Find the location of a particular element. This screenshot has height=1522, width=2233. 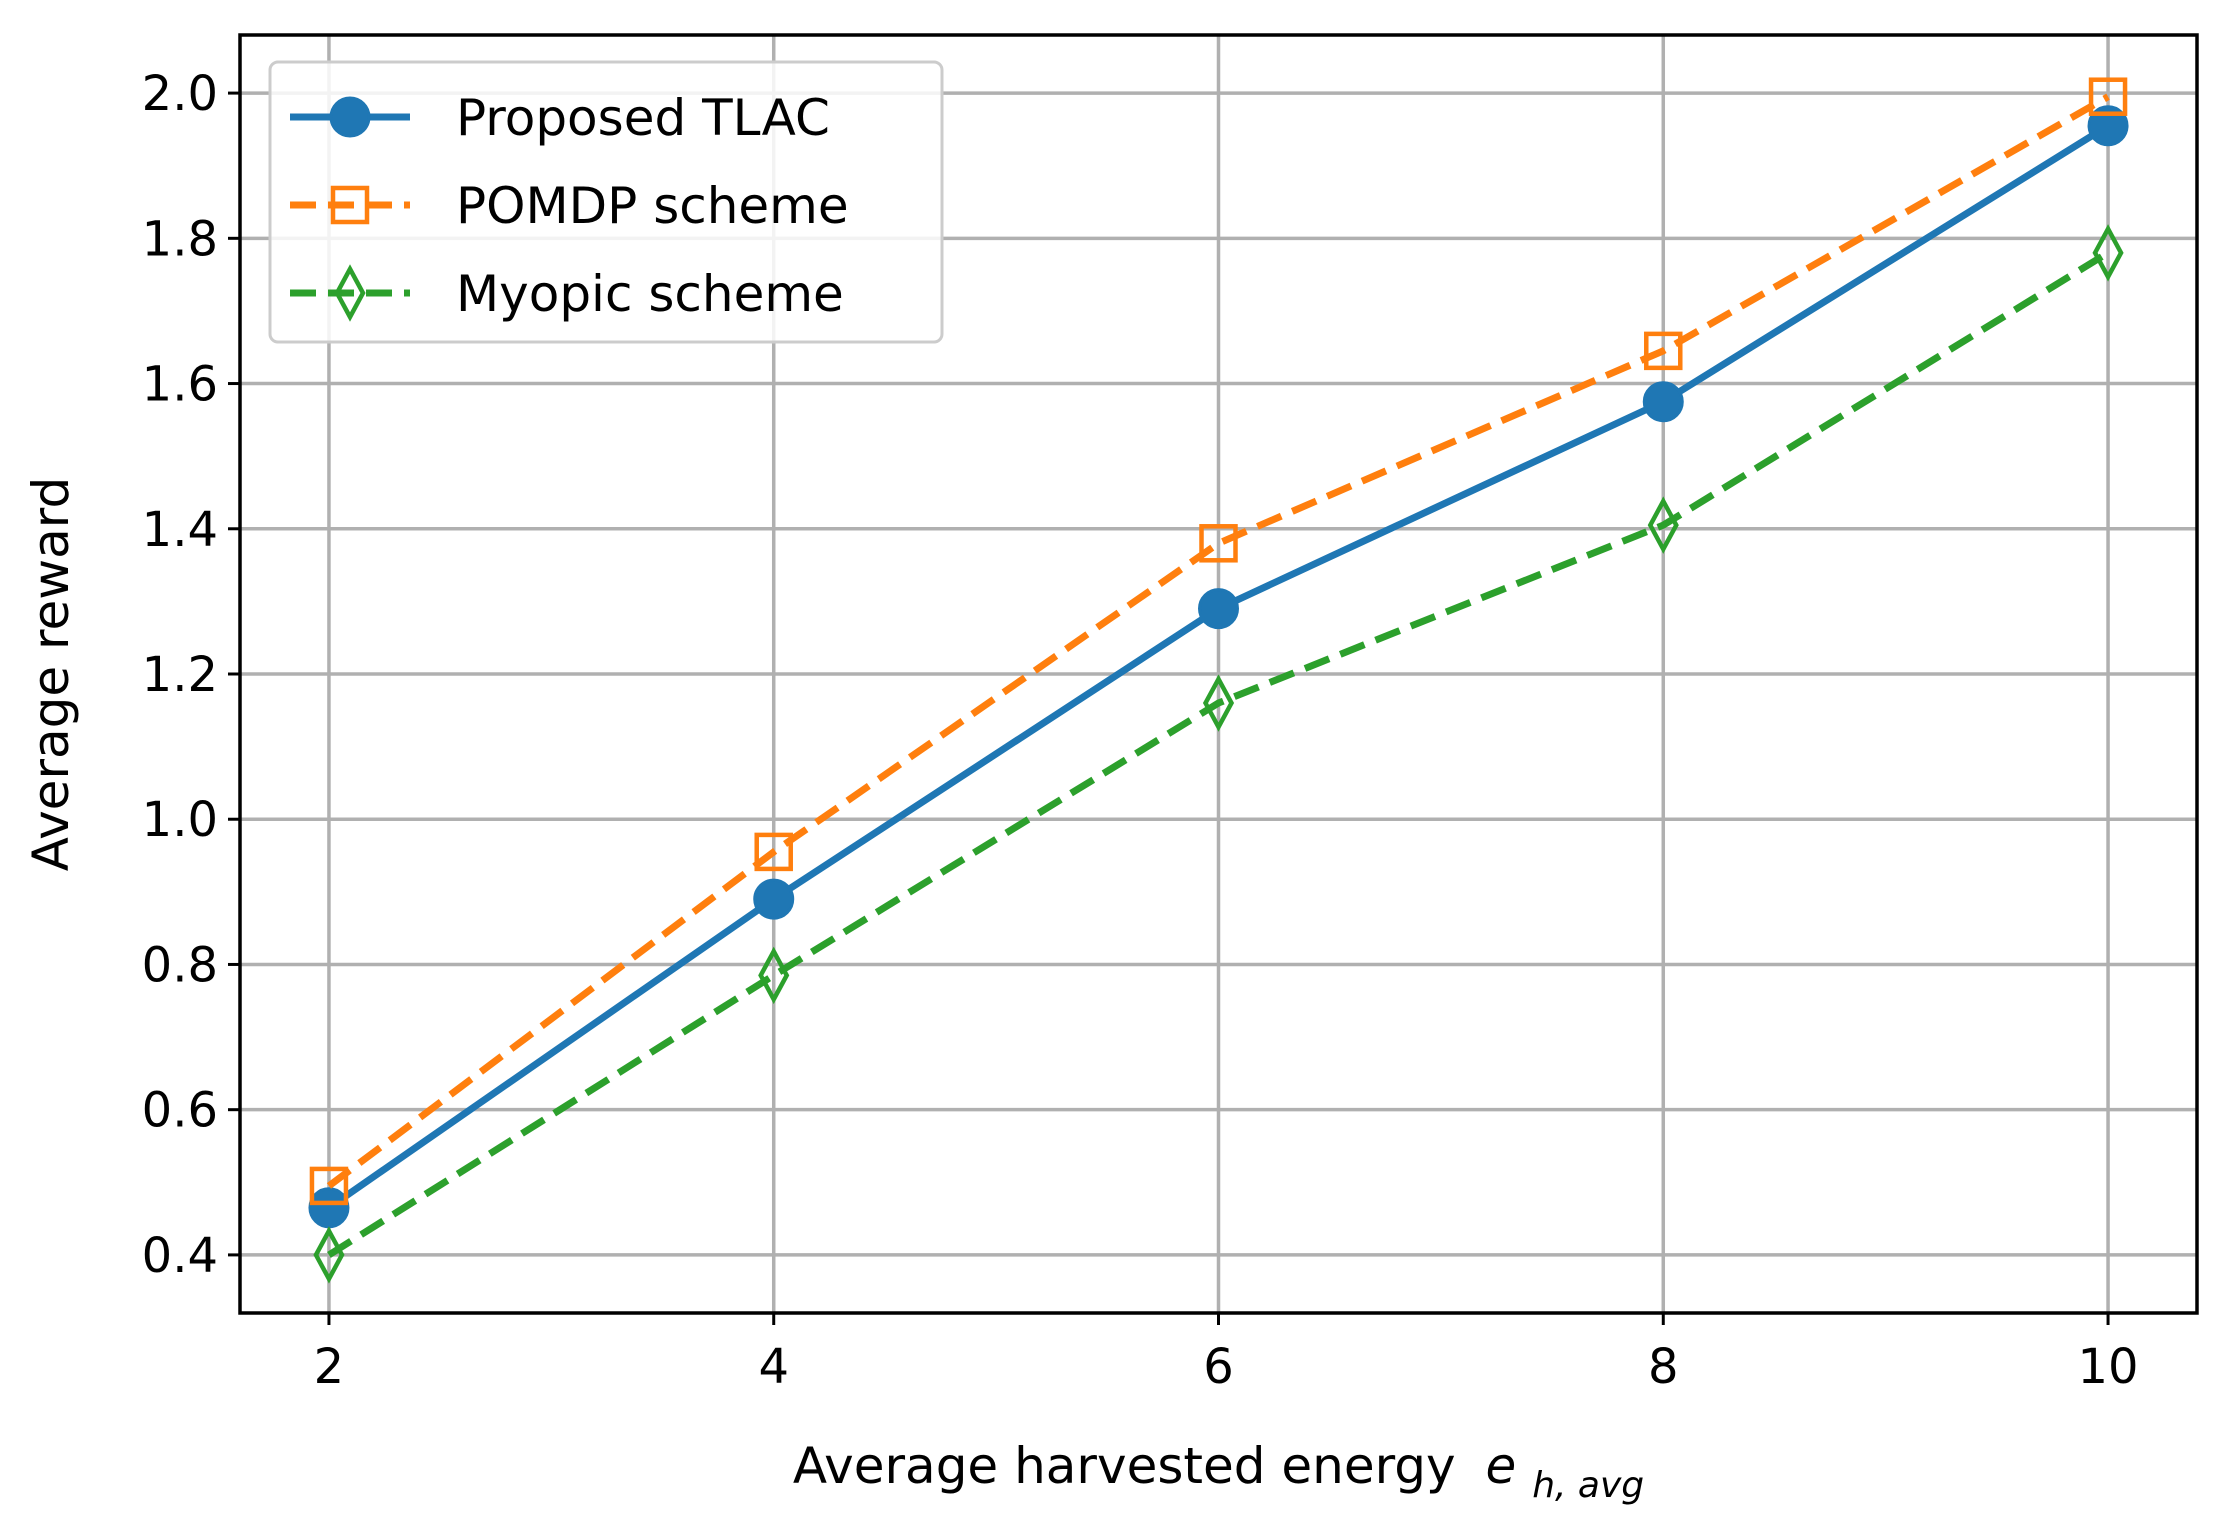

x-tick-label: 10 is located at coordinates (2108, 1367).